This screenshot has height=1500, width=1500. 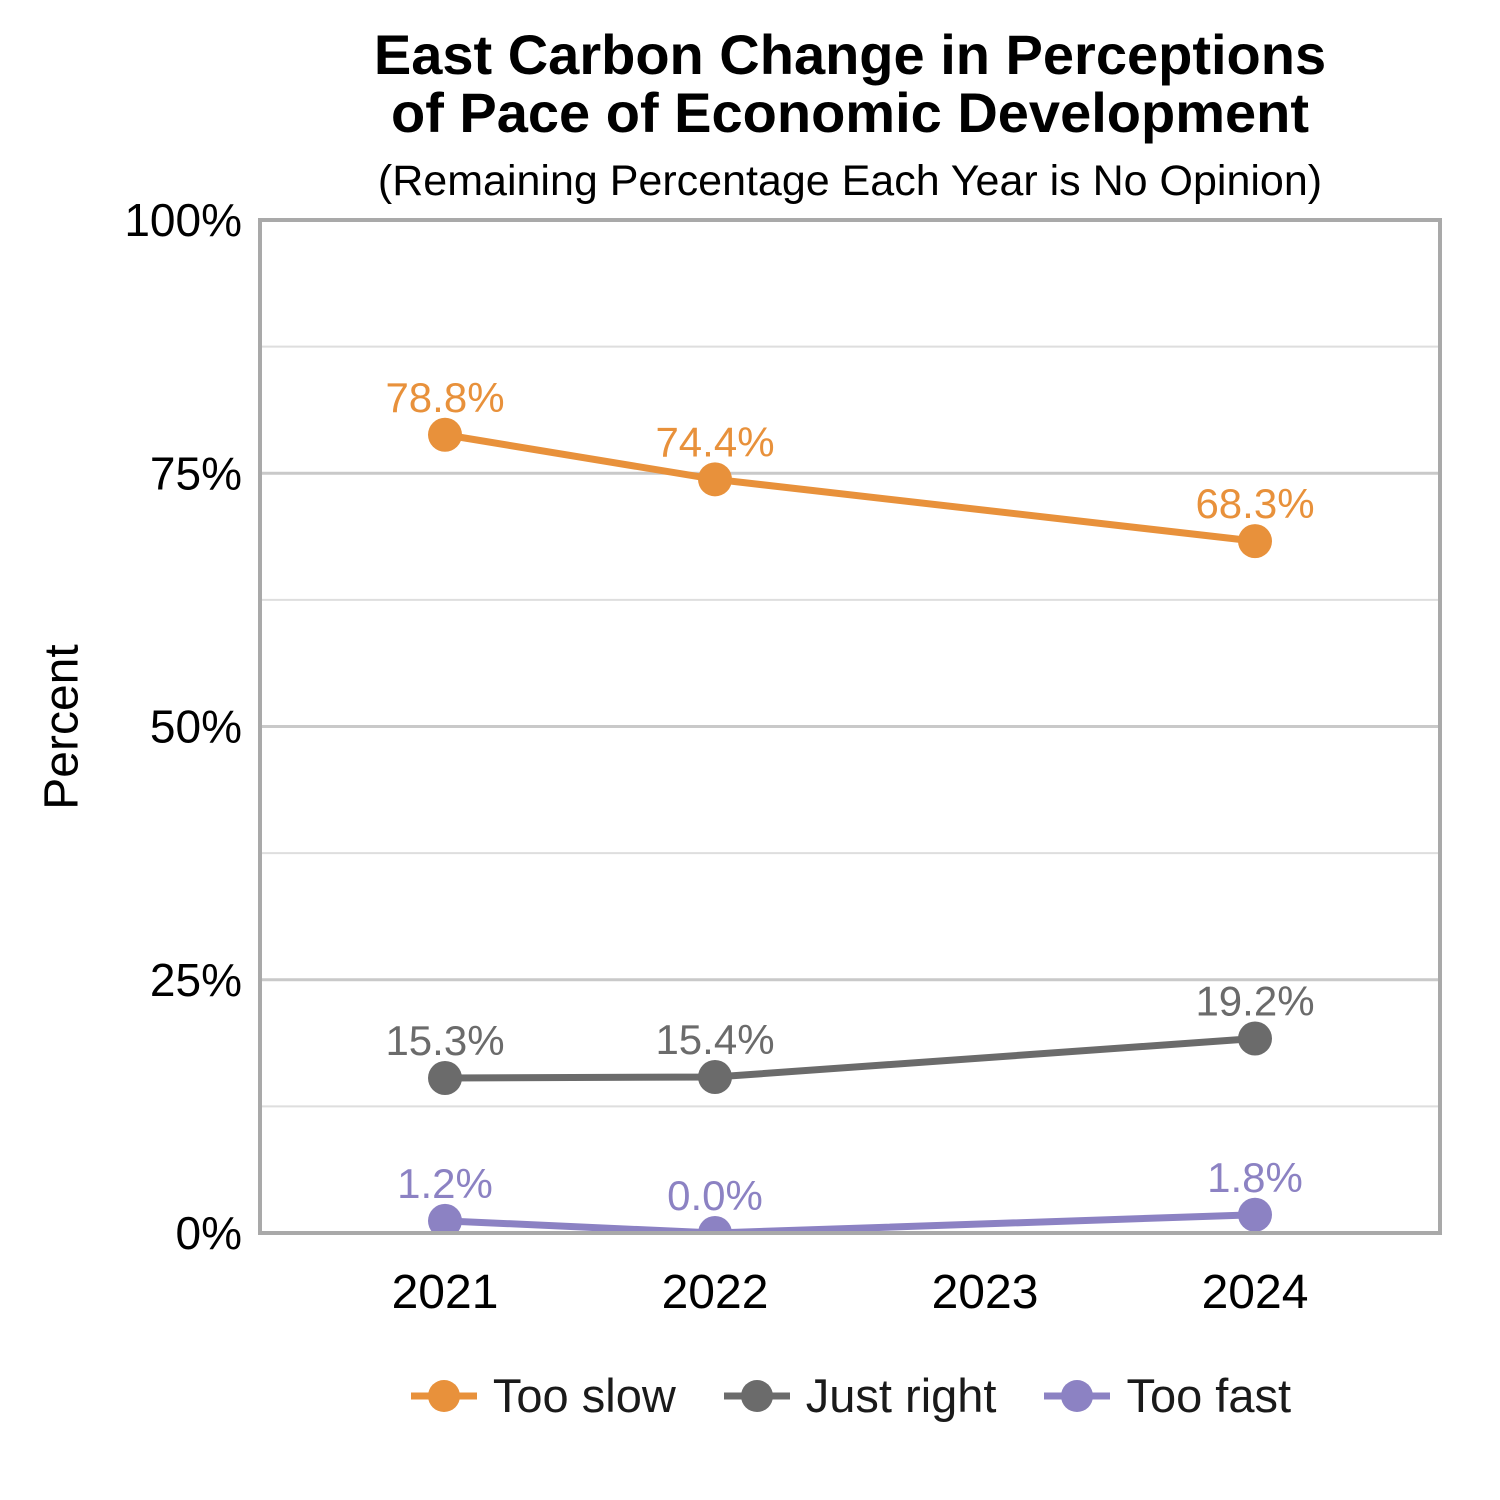 I want to click on y-tick-label: 75%, so click(x=196, y=473).